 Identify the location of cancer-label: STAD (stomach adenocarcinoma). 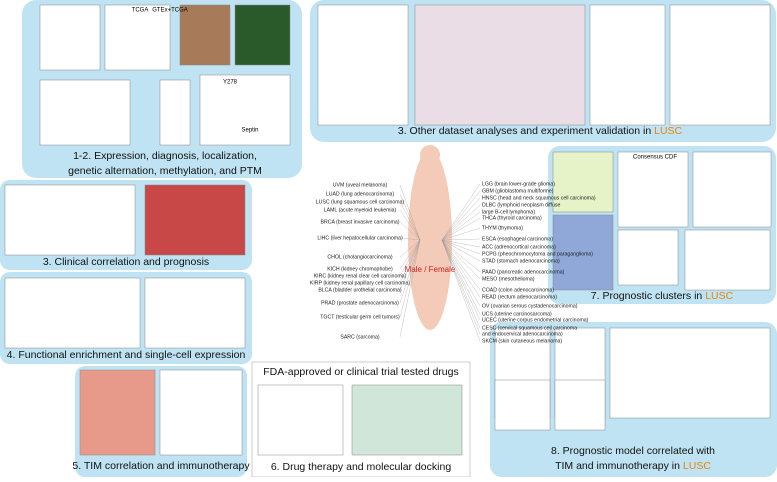
(521, 261).